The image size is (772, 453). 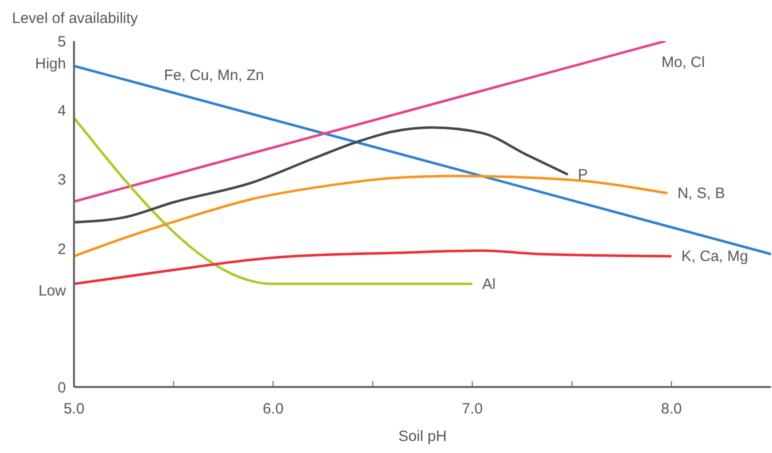 What do you see at coordinates (583, 175) in the screenshot?
I see `series-label: P` at bounding box center [583, 175].